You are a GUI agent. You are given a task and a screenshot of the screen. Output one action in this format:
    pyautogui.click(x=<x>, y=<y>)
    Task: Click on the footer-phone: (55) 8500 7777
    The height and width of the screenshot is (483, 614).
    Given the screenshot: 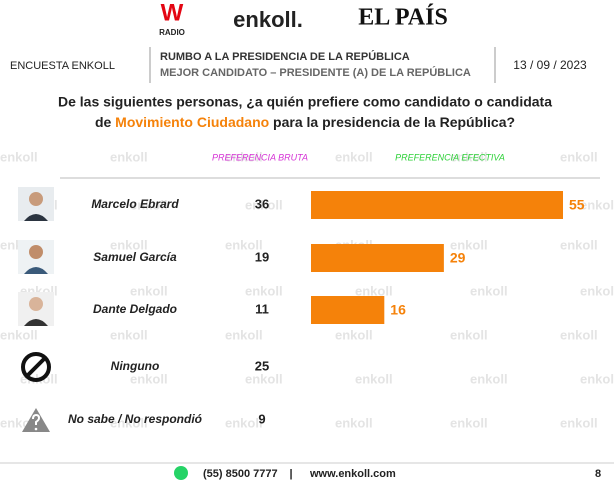 What is the action you would take?
    pyautogui.click(x=240, y=474)
    